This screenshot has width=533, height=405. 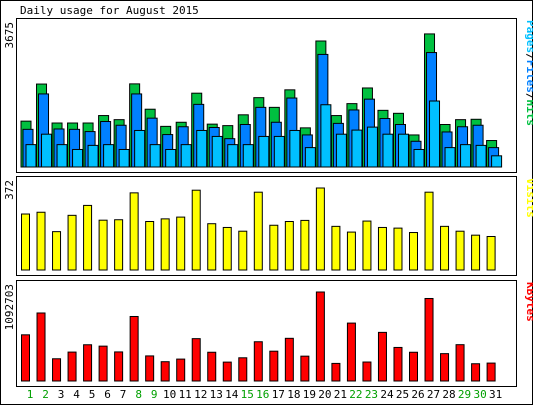 I want to click on panel-label-part: KBytes, so click(x=528, y=302).